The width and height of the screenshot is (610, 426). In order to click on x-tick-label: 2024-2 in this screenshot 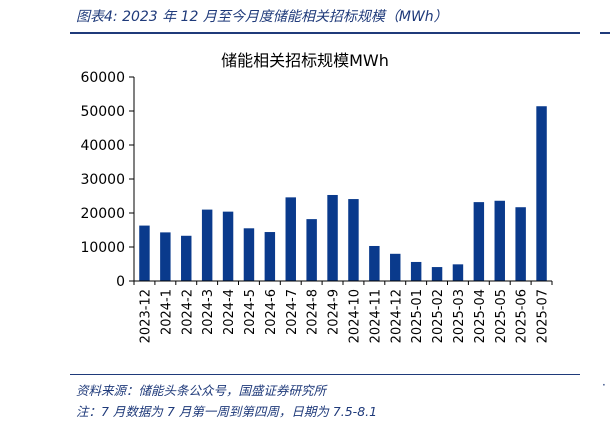, I will do `click(187, 312)`.